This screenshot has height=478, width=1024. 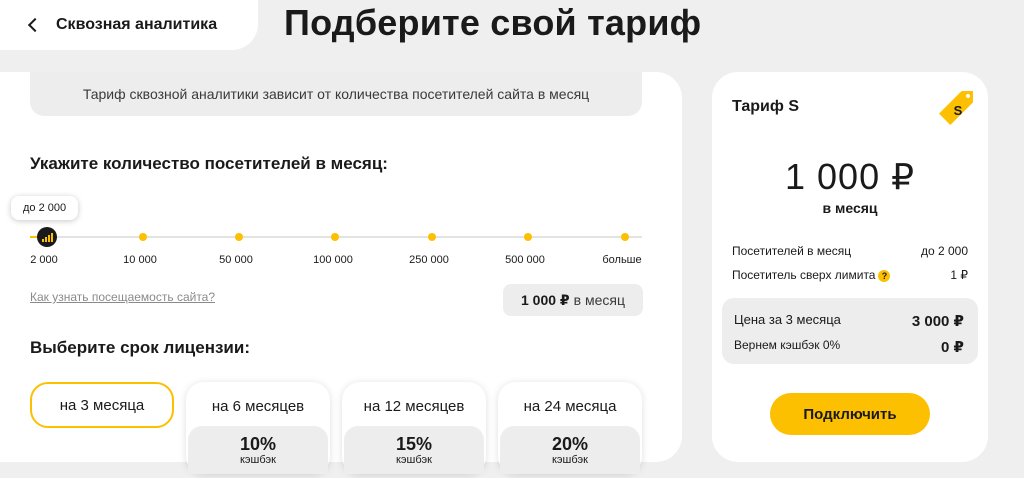 I want to click on term-label: на 6 месяцев, so click(x=258, y=406).